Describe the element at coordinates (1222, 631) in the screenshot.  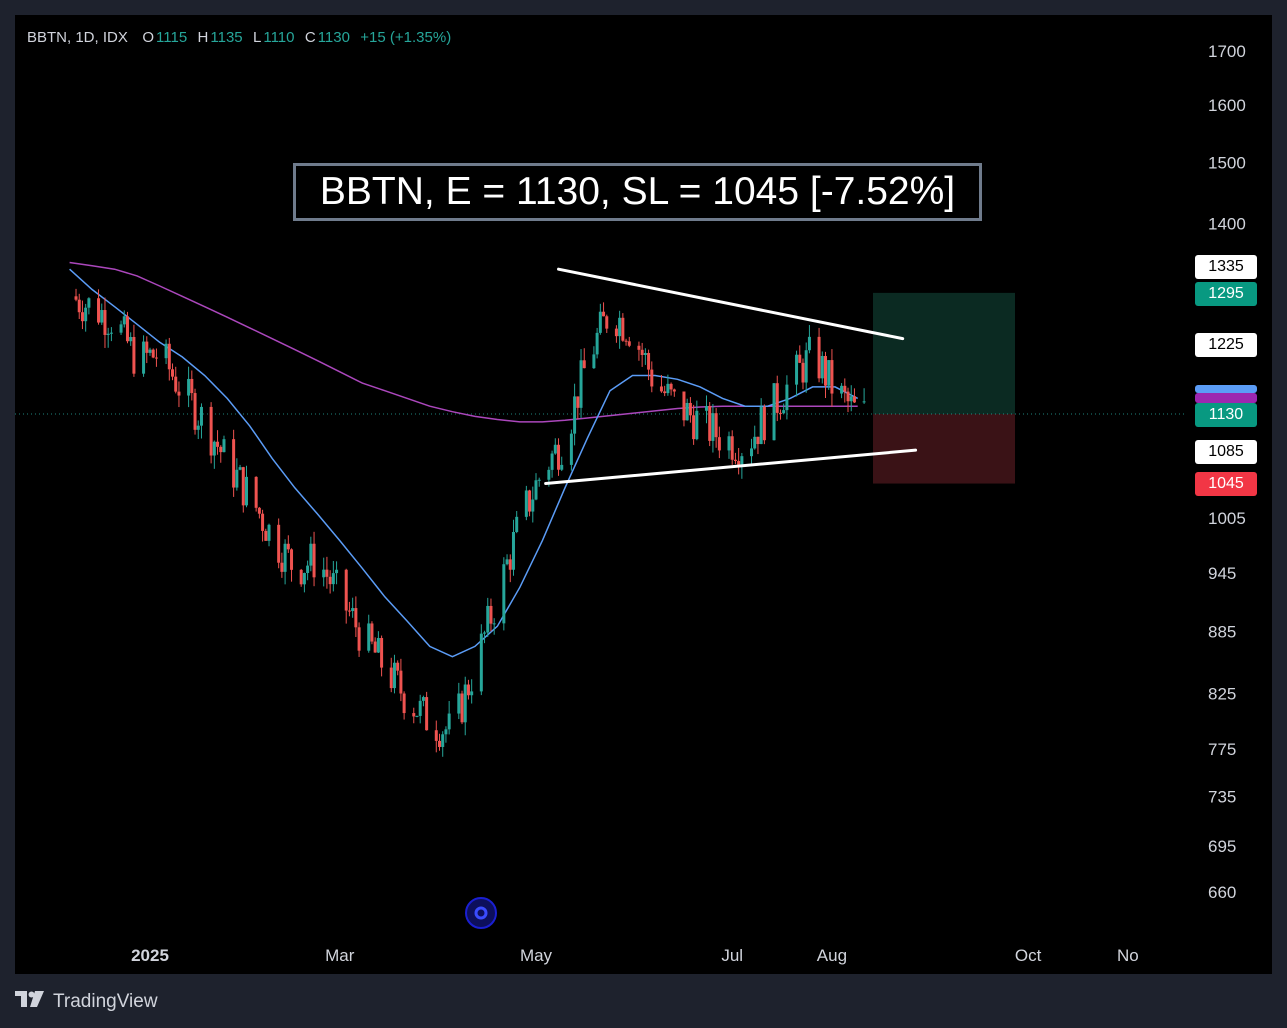
I see `y-tick-label: 885` at that location.